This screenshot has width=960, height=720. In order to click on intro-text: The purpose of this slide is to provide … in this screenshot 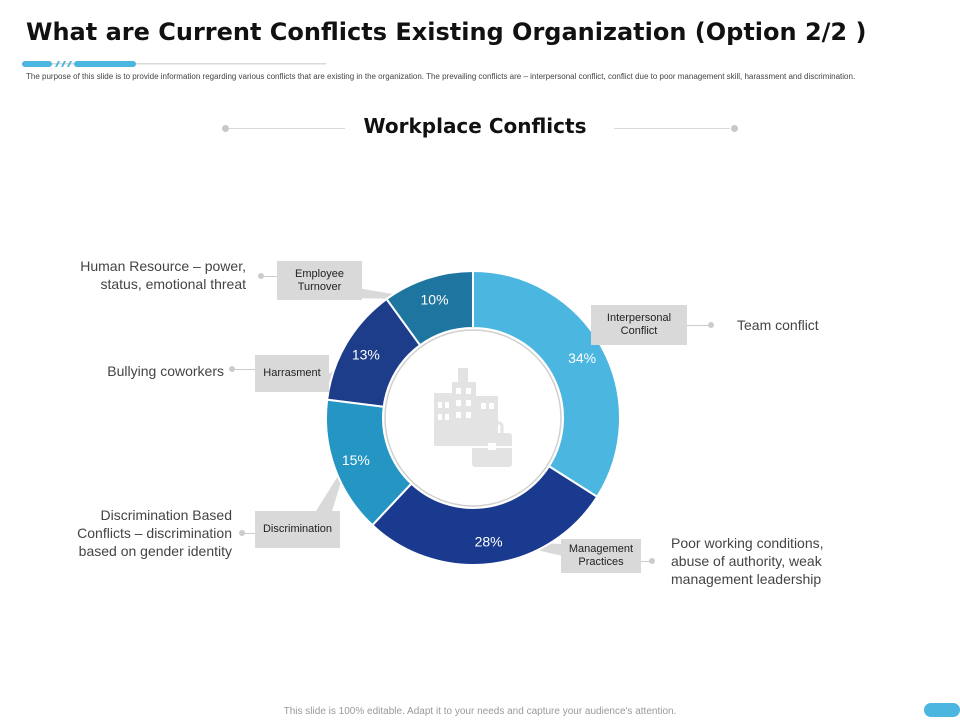, I will do `click(441, 76)`.